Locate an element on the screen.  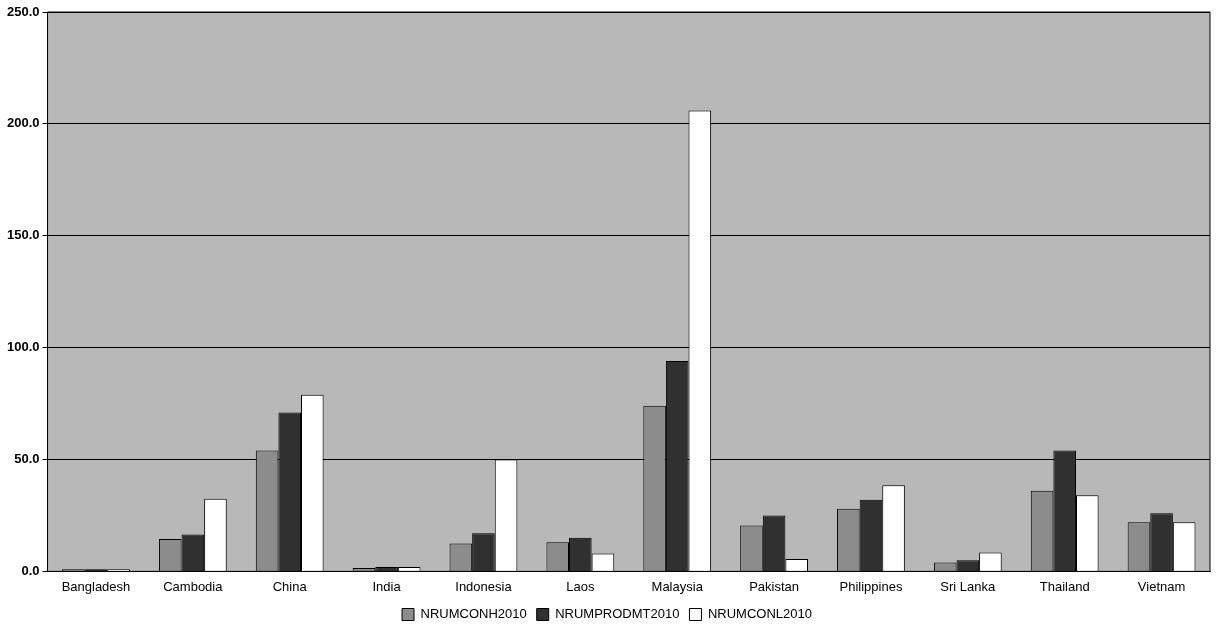
x-tick-label: Thailand is located at coordinates (1064, 586).